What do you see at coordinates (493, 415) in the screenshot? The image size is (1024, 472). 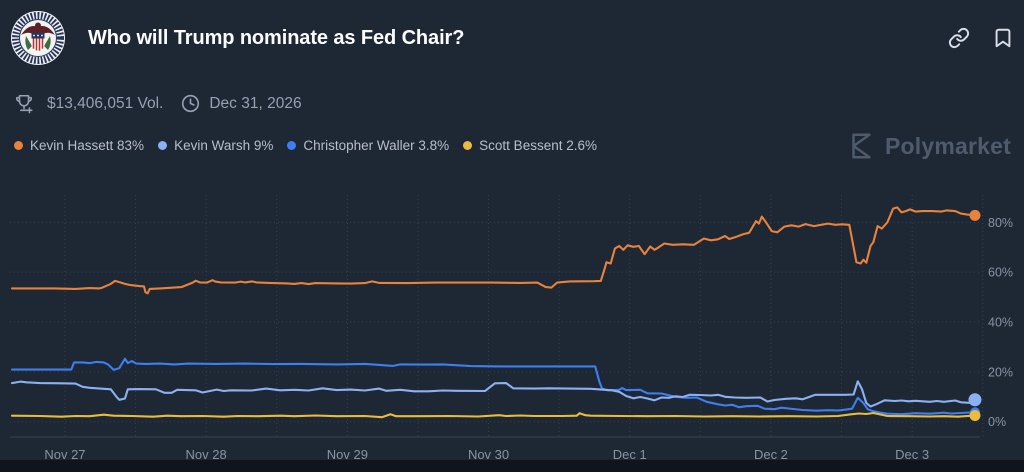 I see `series-line-scott-bessent` at bounding box center [493, 415].